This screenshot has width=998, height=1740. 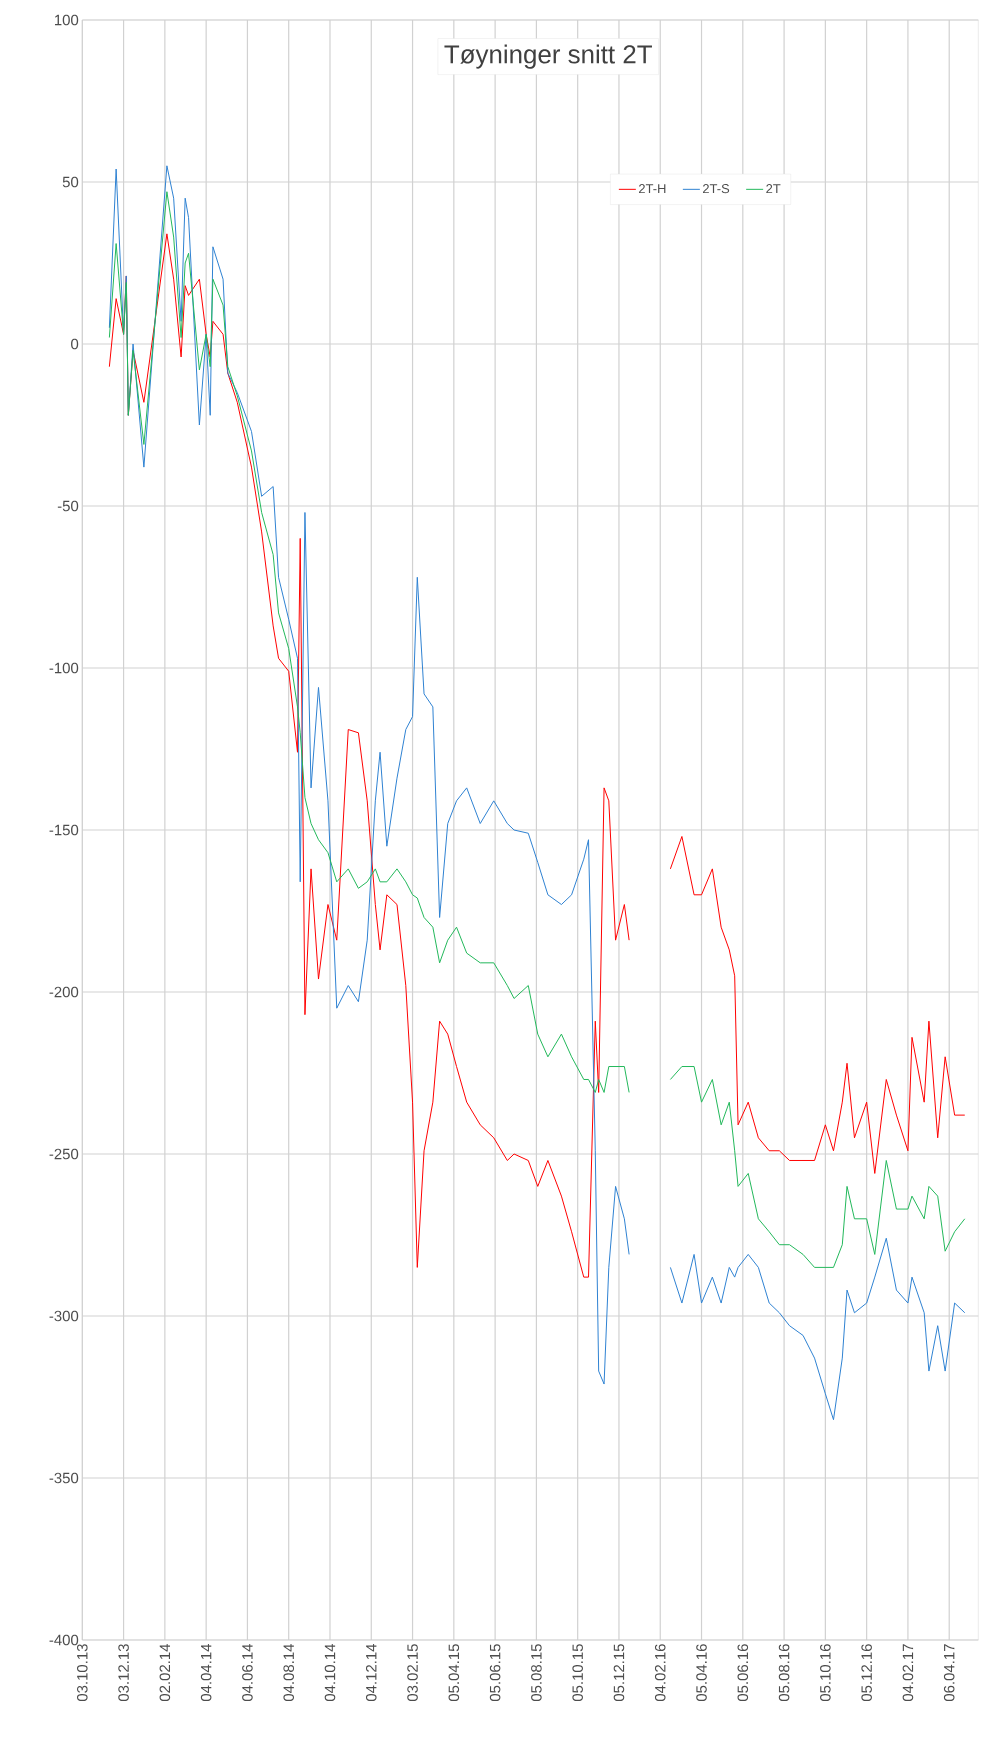 What do you see at coordinates (715, 189) in the screenshot?
I see `legend-label: 2T-S` at bounding box center [715, 189].